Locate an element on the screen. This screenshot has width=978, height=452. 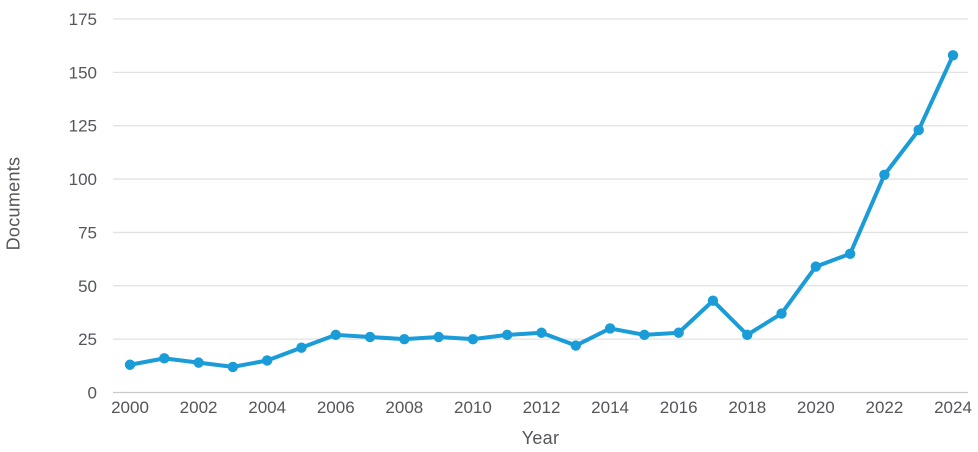
y-tick-label: 75 is located at coordinates (87, 232).